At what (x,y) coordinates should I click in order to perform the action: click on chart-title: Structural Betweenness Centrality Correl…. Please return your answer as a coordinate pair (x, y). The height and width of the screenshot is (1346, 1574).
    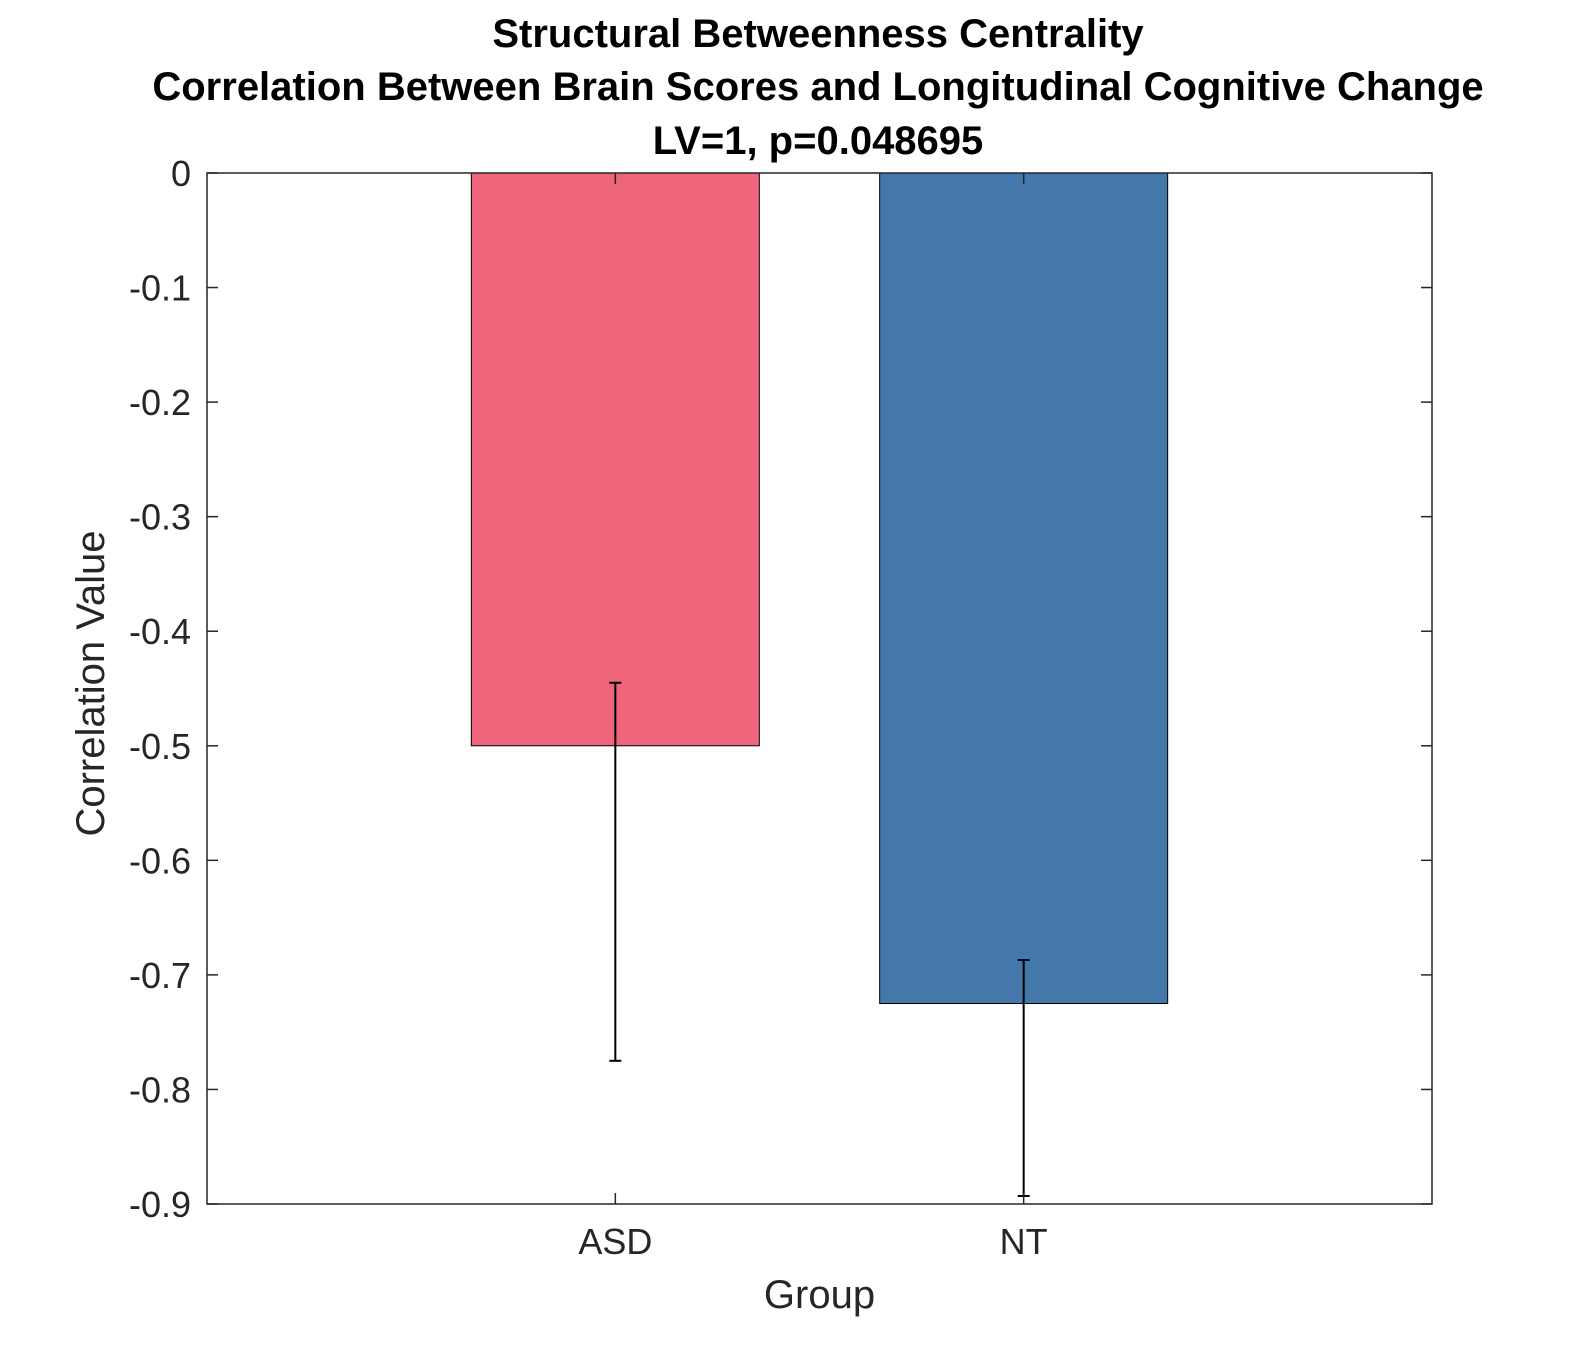
    Looking at the image, I should click on (817, 87).